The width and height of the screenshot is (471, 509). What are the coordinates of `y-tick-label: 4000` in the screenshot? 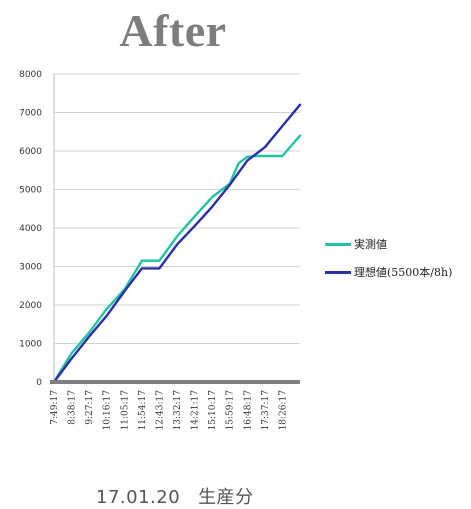 It's located at (30, 229).